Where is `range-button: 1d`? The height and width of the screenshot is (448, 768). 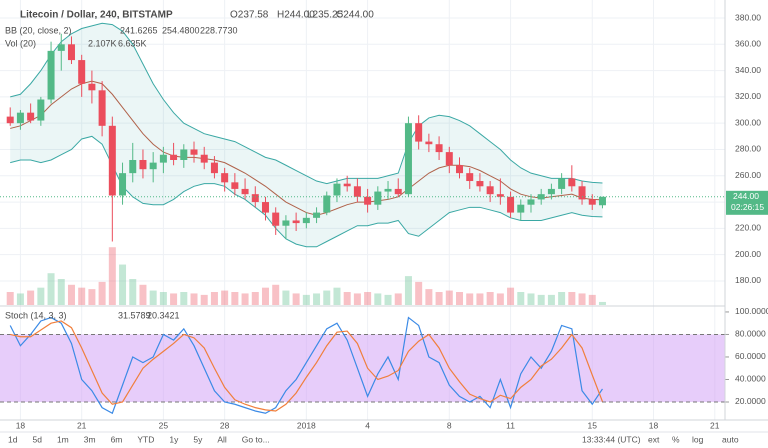 range-button: 1d is located at coordinates (13, 439).